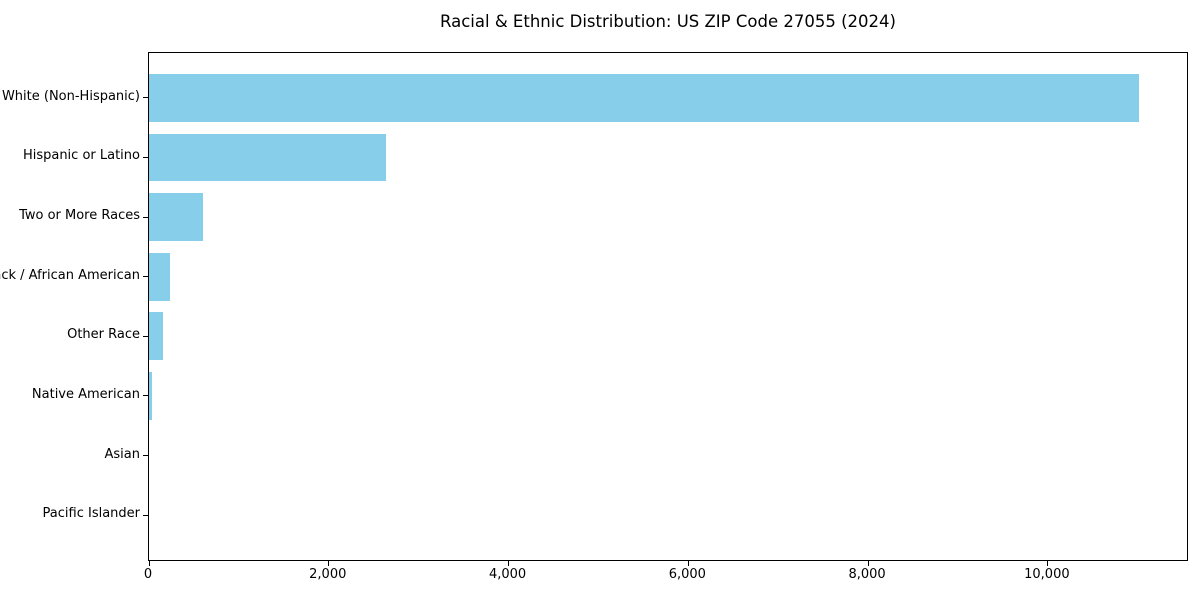  What do you see at coordinates (687, 574) in the screenshot?
I see `x-tick-label: 6,000` at bounding box center [687, 574].